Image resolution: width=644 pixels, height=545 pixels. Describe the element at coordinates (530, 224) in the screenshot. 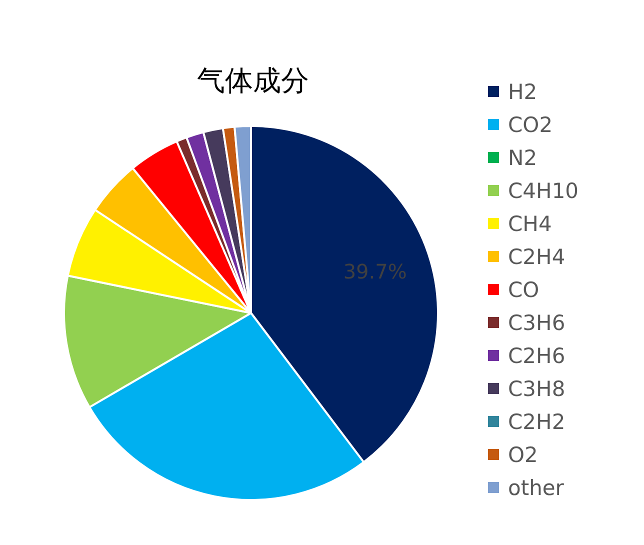

I see `legend-label: CH4` at that location.